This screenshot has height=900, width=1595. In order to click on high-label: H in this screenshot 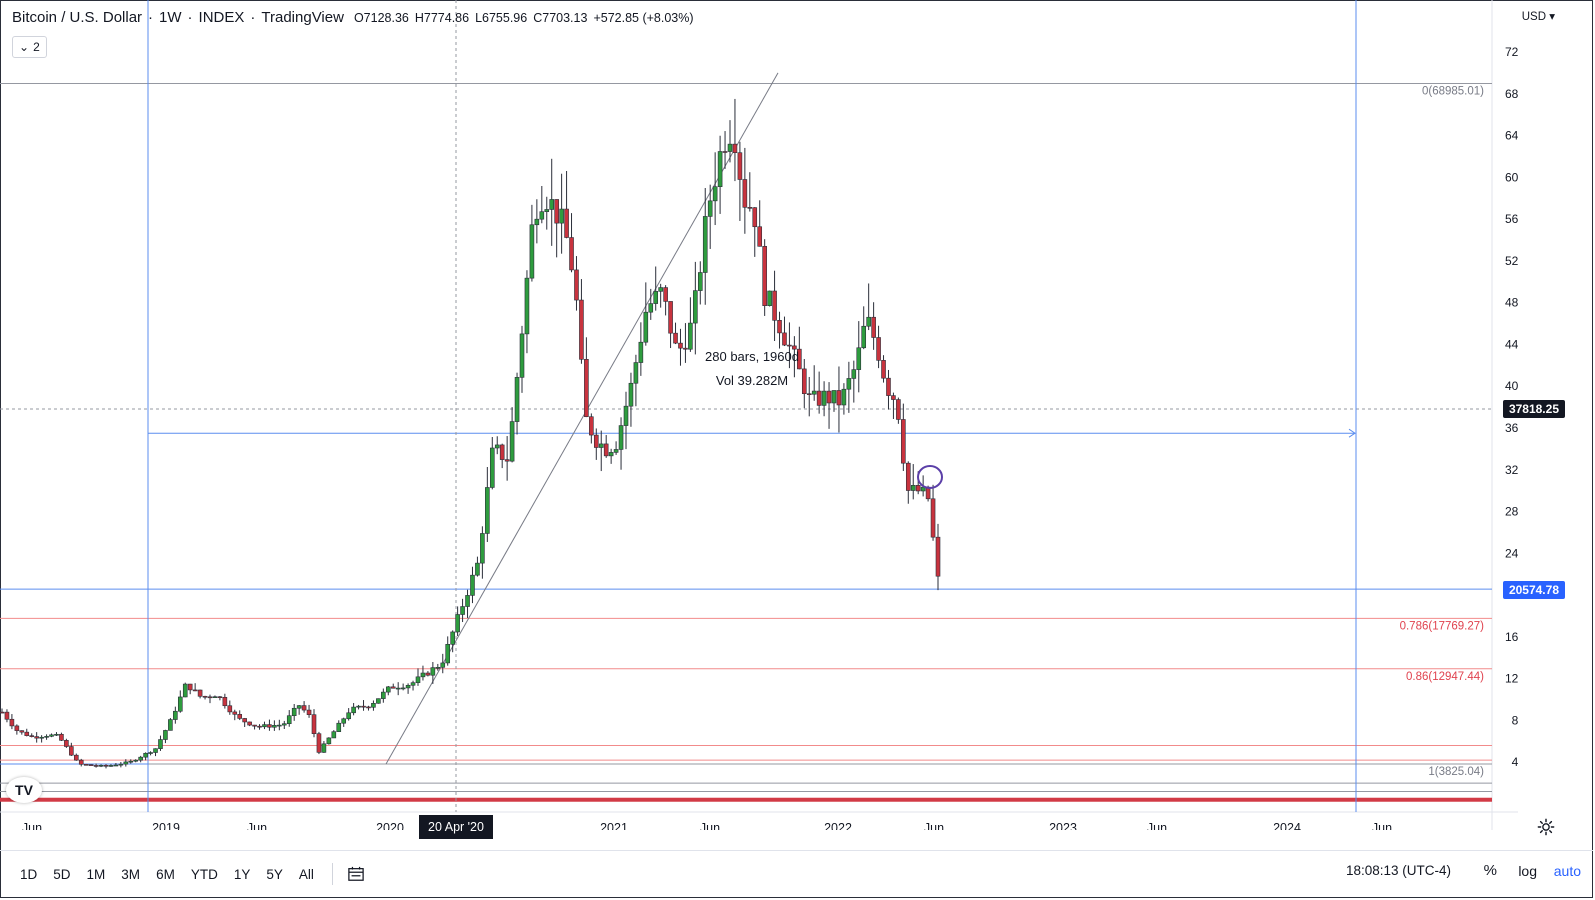, I will do `click(419, 17)`.